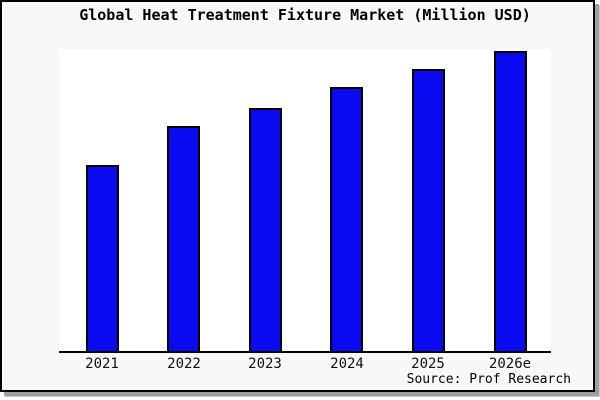 This screenshot has width=600, height=400. Describe the element at coordinates (305, 364) in the screenshot. I see `x-axis-labels: 2021 2022 2023 2024 2025 2026e` at that location.